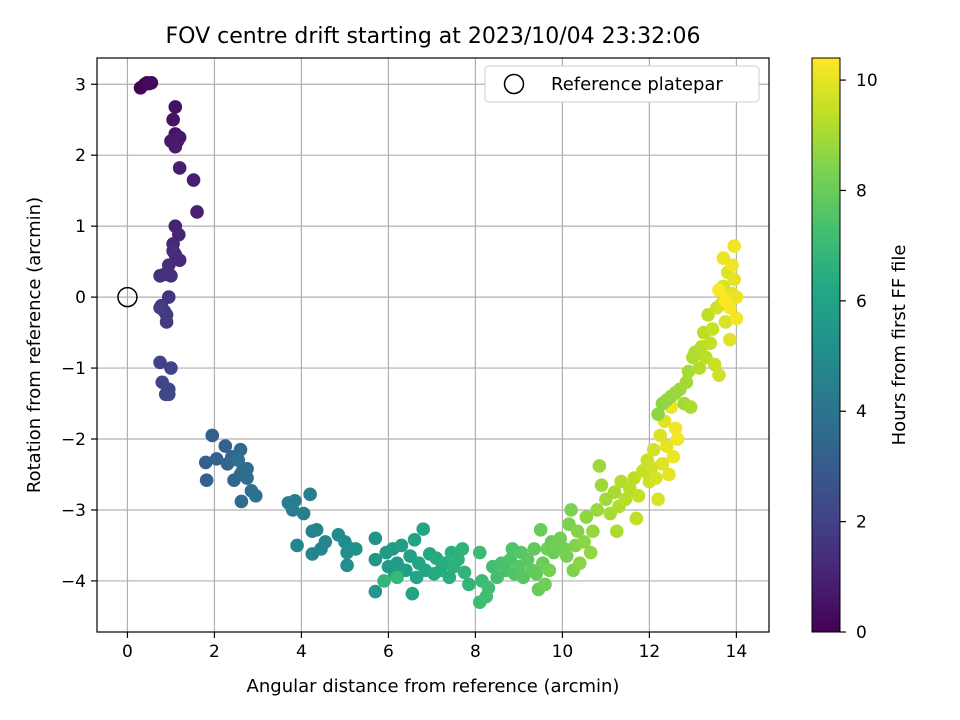  What do you see at coordinates (80, 156) in the screenshot?
I see `y-tick-label: 2` at bounding box center [80, 156].